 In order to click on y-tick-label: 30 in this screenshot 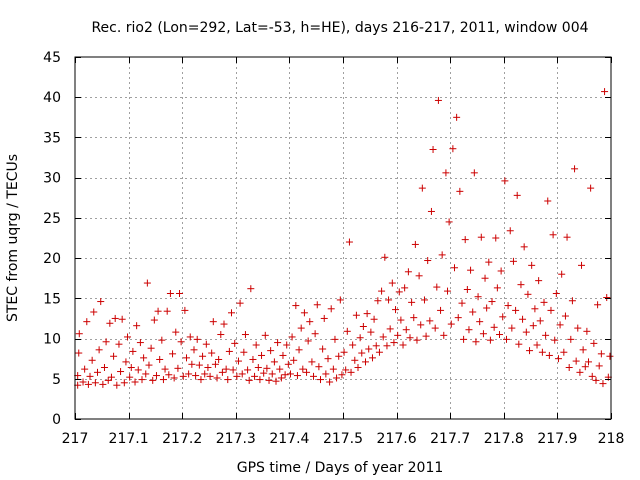, I will do `click(52, 179)`.